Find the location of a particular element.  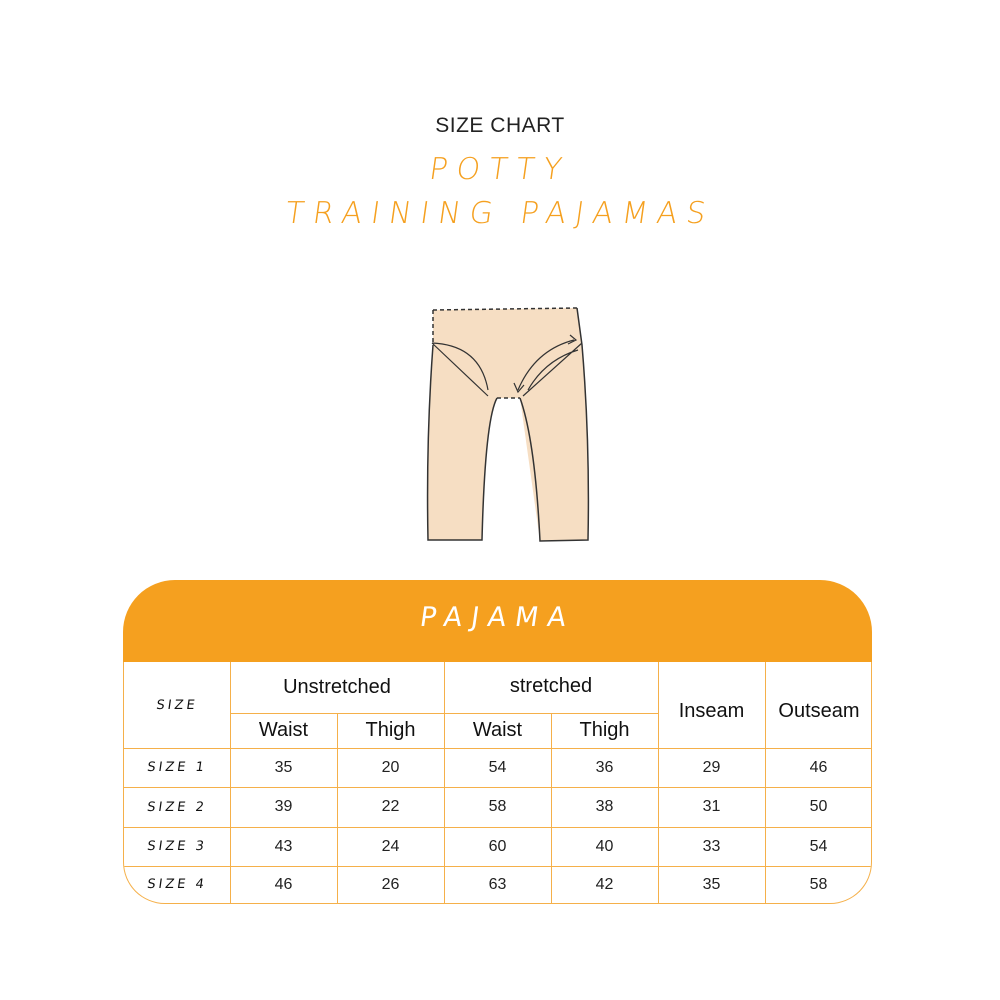

size-column-header: SIZE is located at coordinates (177, 705).